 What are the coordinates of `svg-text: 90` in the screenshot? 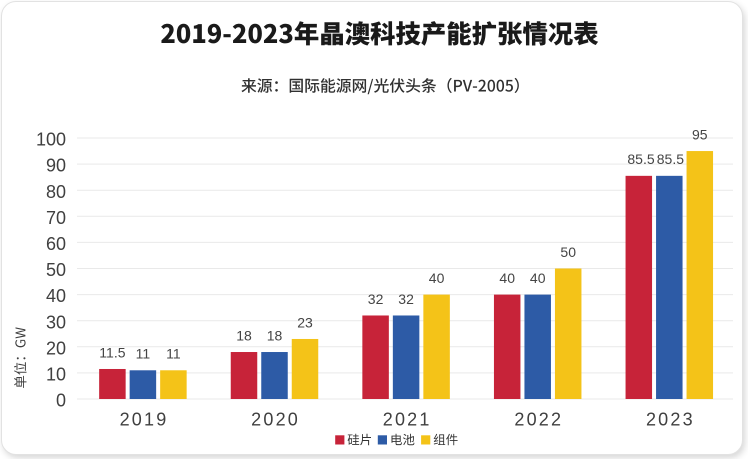 It's located at (56, 166).